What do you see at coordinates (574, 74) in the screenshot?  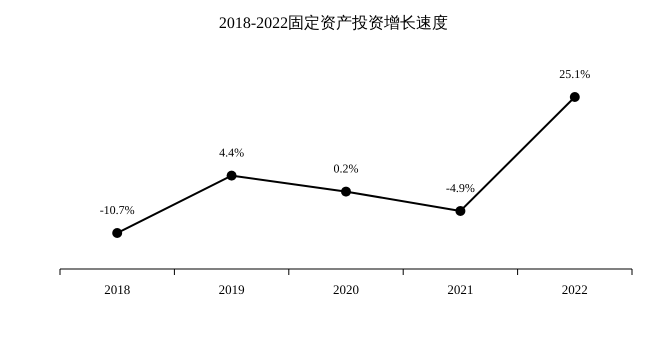 I see `data-label: 25.1%` at bounding box center [574, 74].